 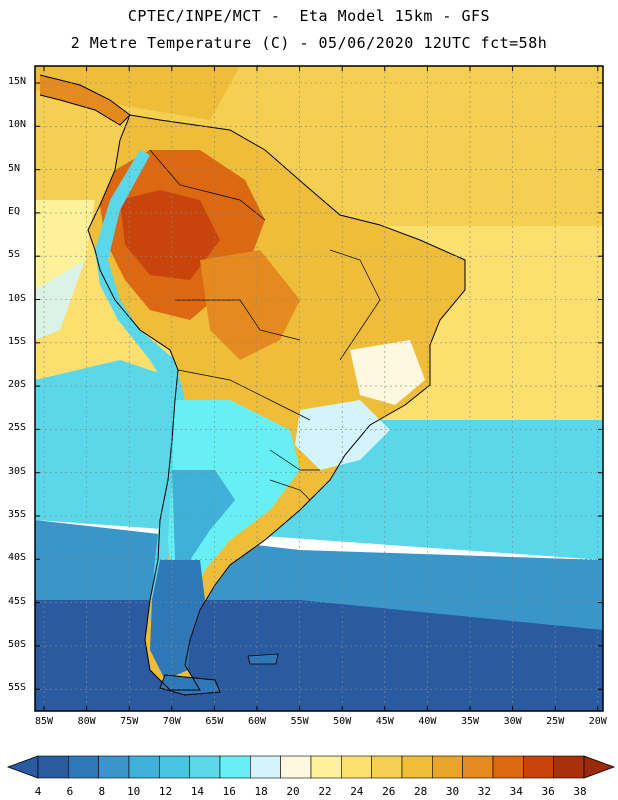 What do you see at coordinates (342, 721) in the screenshot?
I see `lon-label: 50W` at bounding box center [342, 721].